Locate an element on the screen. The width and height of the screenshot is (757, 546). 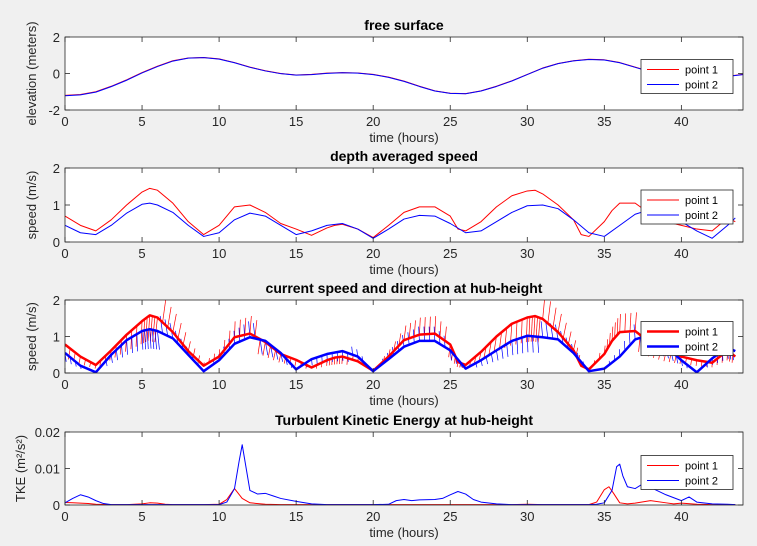
depth-speed-xtick-label: 30 is located at coordinates (527, 253).